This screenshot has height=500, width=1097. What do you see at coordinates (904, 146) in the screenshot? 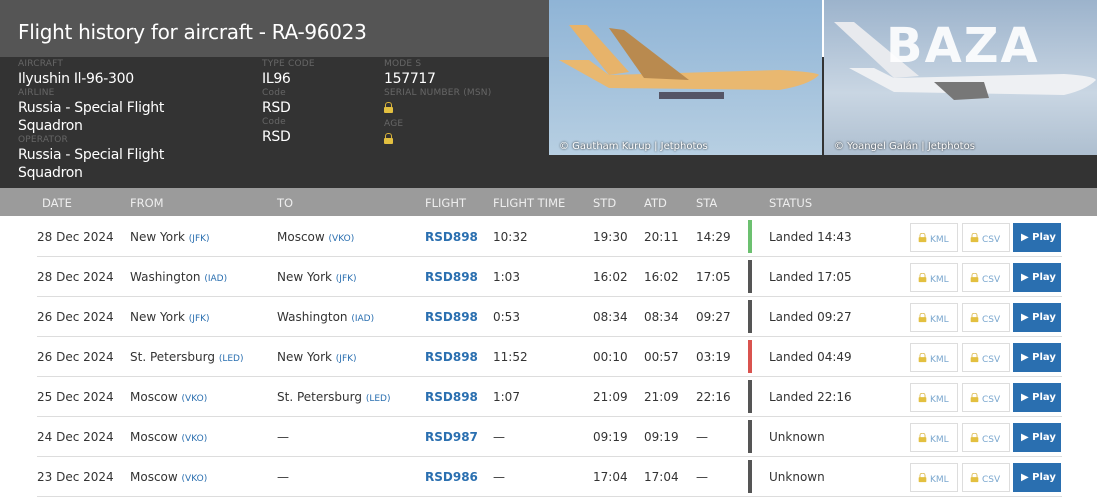
I see `photo-credit: © Yoangel Galán | Jetphotos` at bounding box center [904, 146].